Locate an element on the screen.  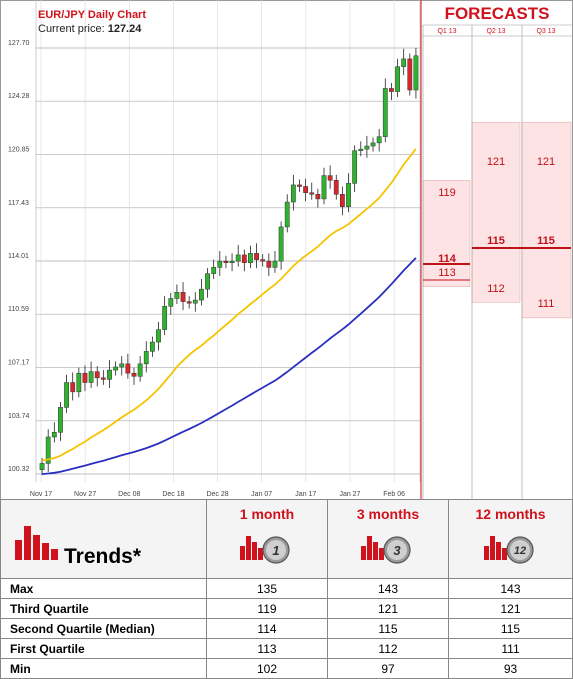
badge-number: 3 is located at coordinates (397, 550).